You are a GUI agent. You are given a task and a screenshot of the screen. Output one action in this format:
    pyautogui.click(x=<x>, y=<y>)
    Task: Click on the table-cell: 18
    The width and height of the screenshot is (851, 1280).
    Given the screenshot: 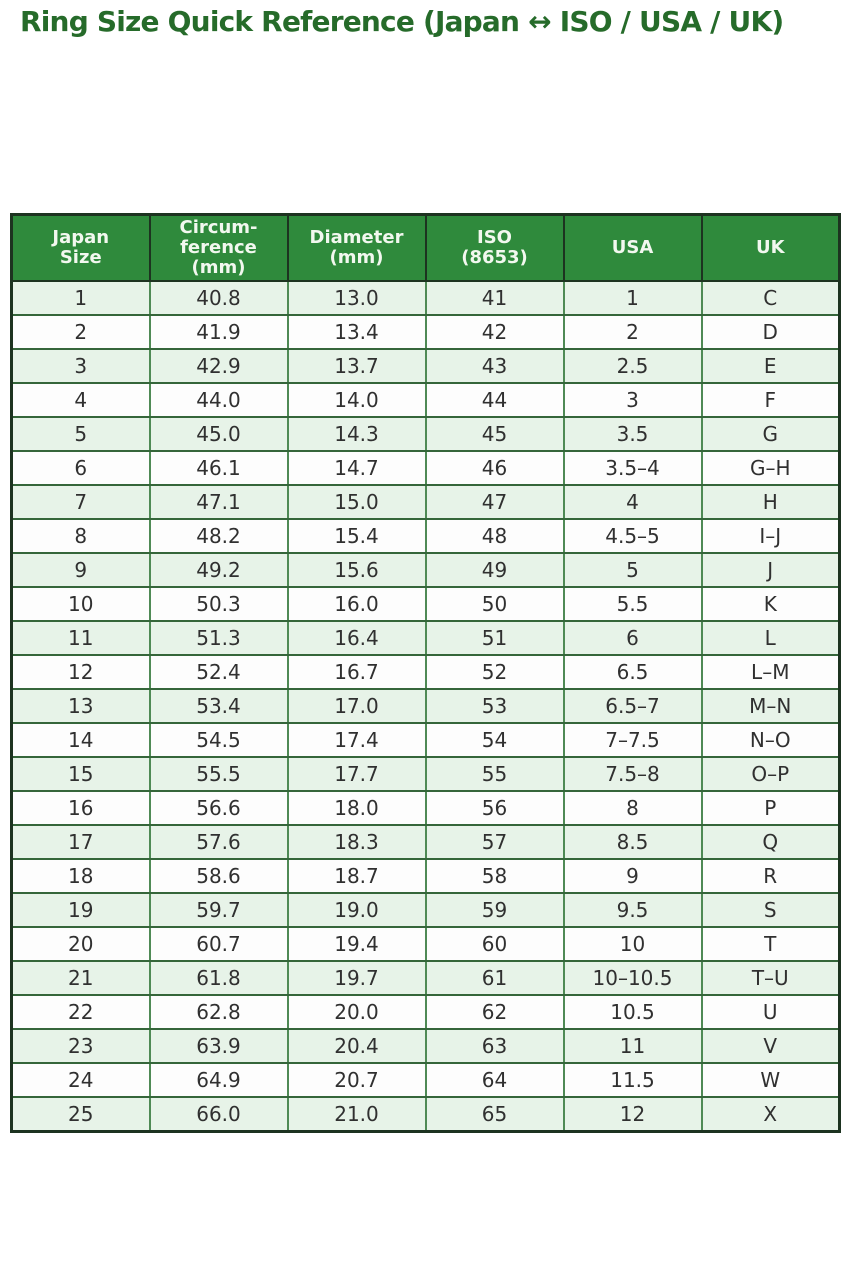 What is the action you would take?
    pyautogui.click(x=80, y=876)
    